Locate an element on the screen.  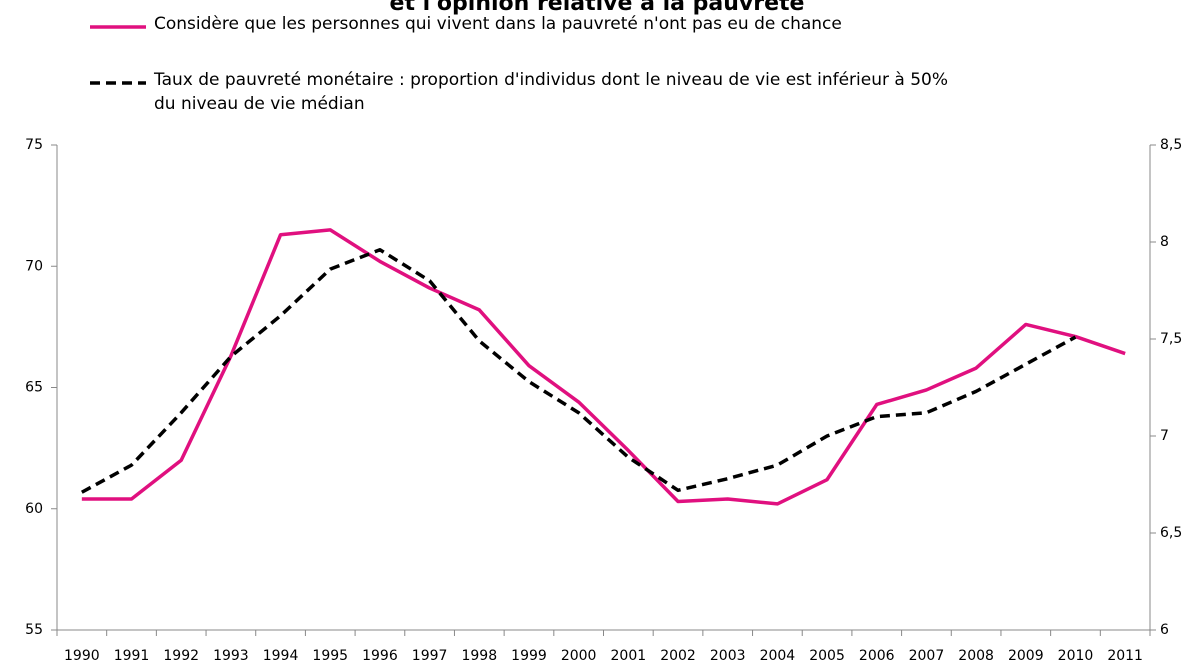
x-tick-label: 2006 is located at coordinates (877, 656).